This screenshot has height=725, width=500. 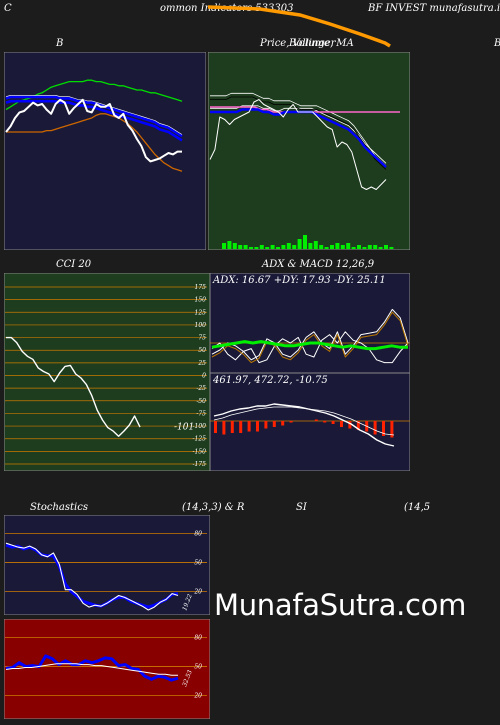 I want to click on cci-tick-label: -175, so click(x=200, y=464).